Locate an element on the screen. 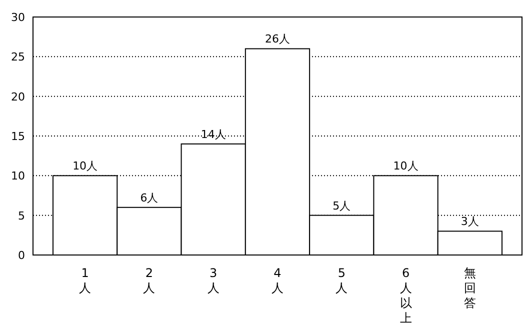 This screenshot has width=532, height=332. data-label: 3人 is located at coordinates (469, 221).